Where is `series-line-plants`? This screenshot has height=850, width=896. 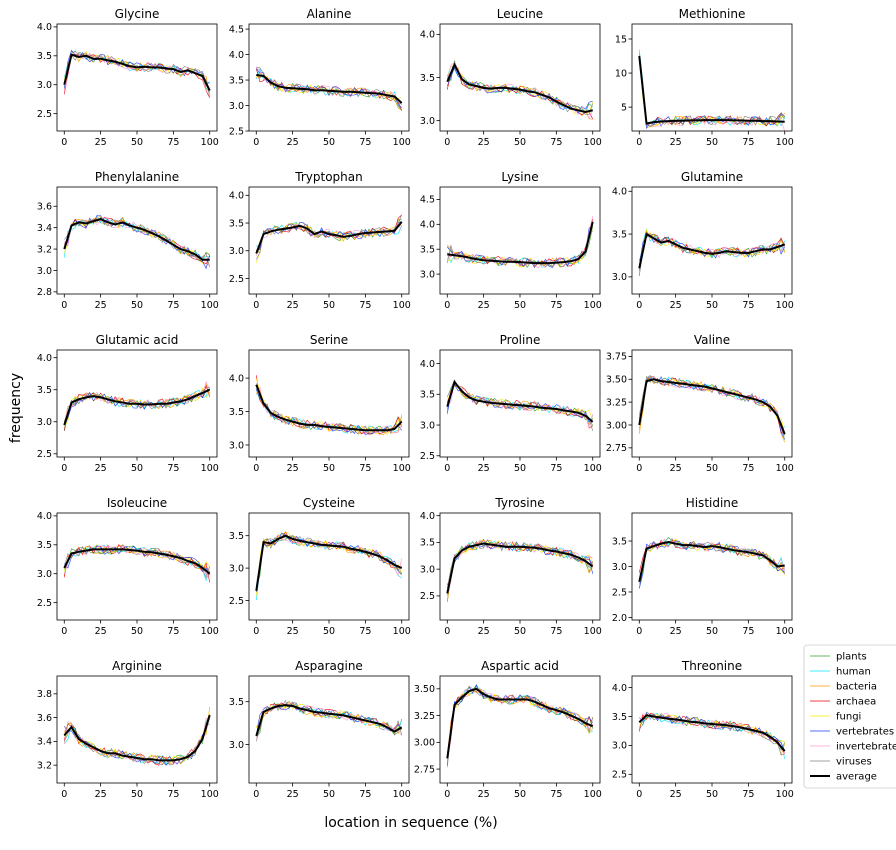
series-line-plants is located at coordinates (329, 561).